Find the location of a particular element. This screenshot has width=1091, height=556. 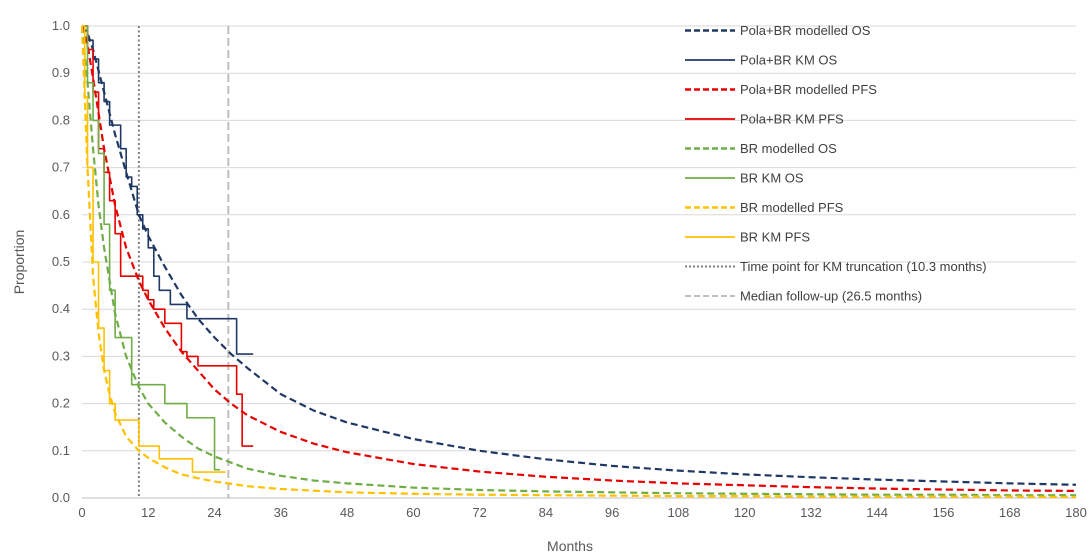

x-tick-label: 168 is located at coordinates (1010, 512).